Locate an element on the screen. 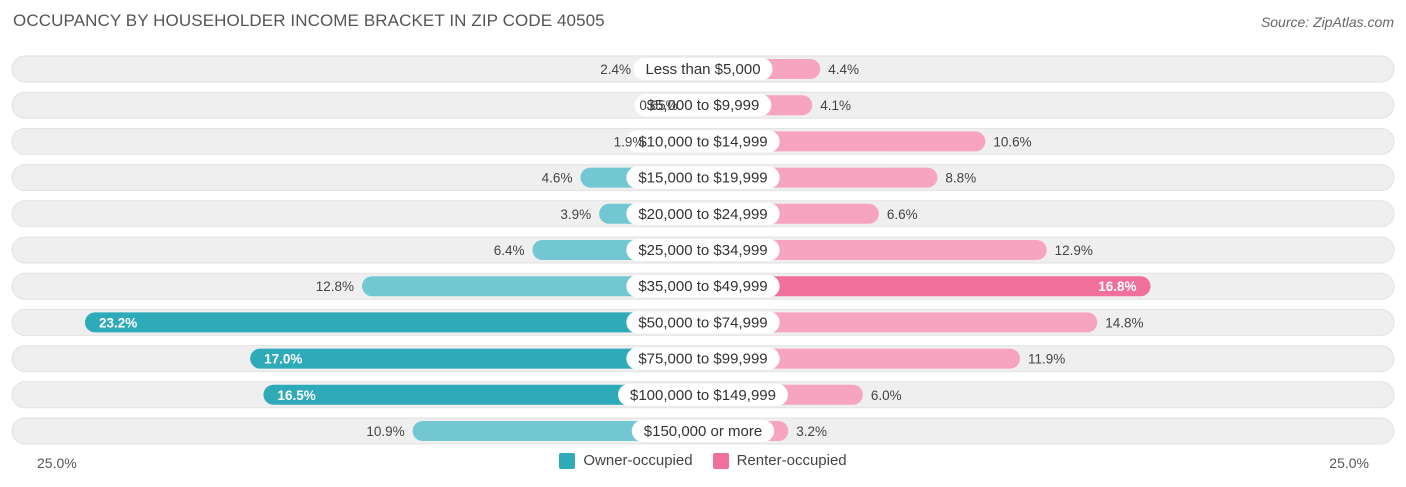  value-label-owner: 2.4% is located at coordinates (615, 69).